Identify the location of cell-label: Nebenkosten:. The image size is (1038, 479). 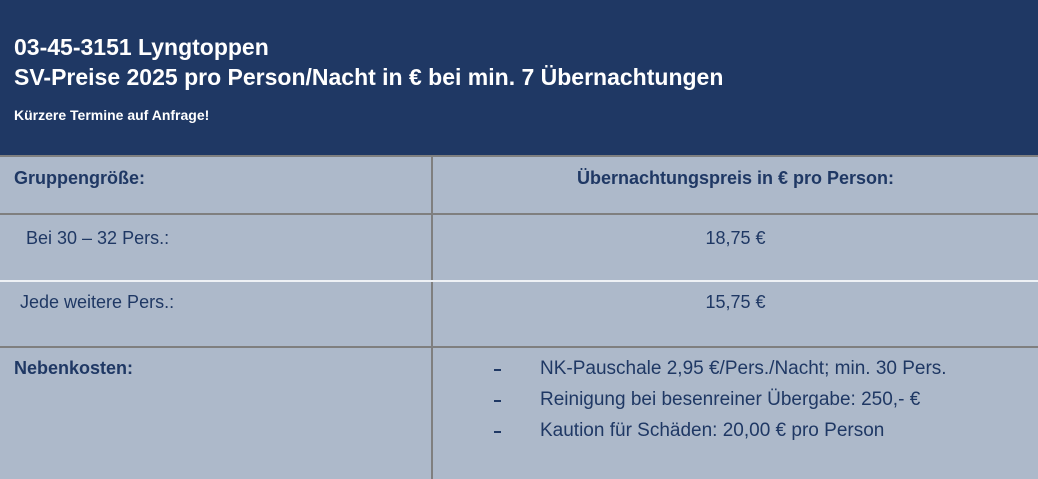
(74, 368).